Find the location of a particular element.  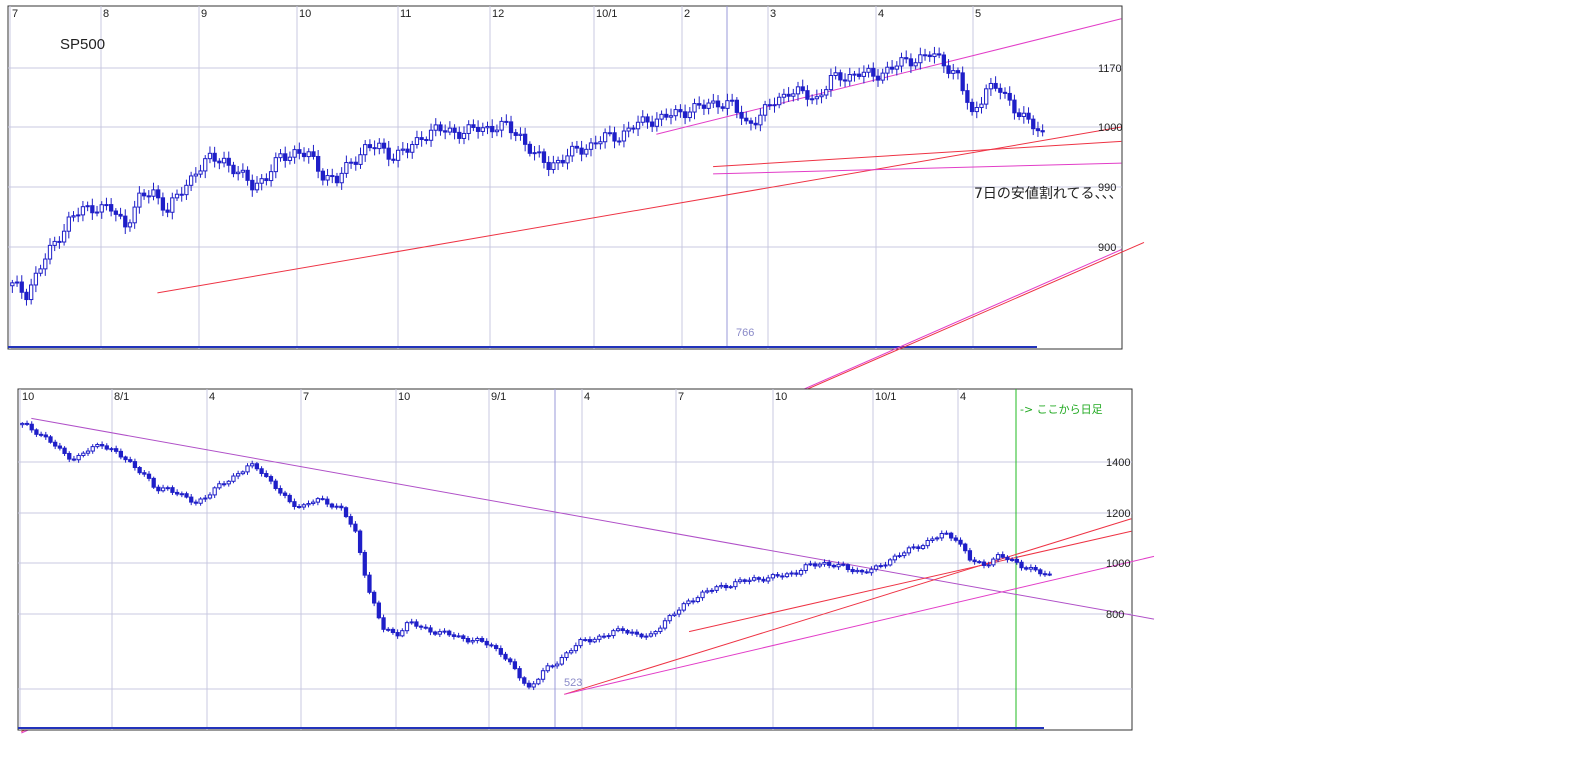

x-tick-label: 3 is located at coordinates (773, 14).